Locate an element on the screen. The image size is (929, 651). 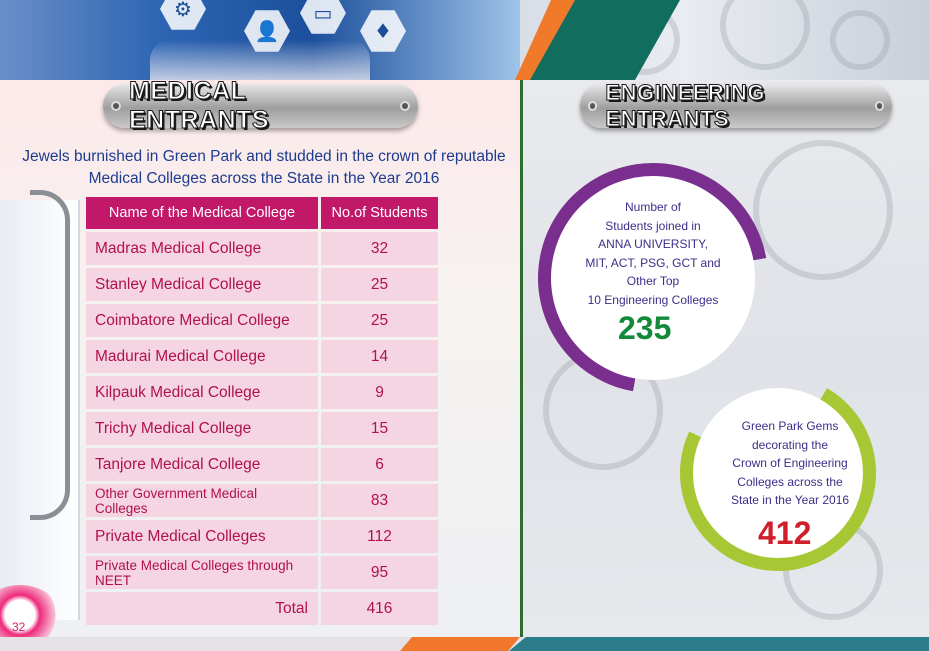
tablet-hand is located at coordinates (260, 60).